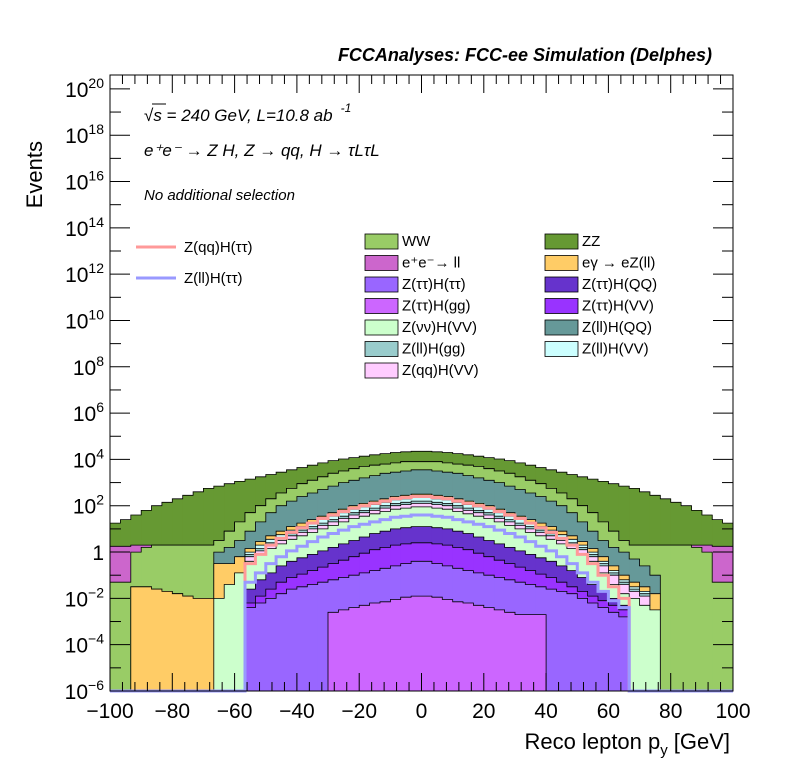  What do you see at coordinates (98, 553) in the screenshot?
I see `y-tick-label: 1` at bounding box center [98, 553].